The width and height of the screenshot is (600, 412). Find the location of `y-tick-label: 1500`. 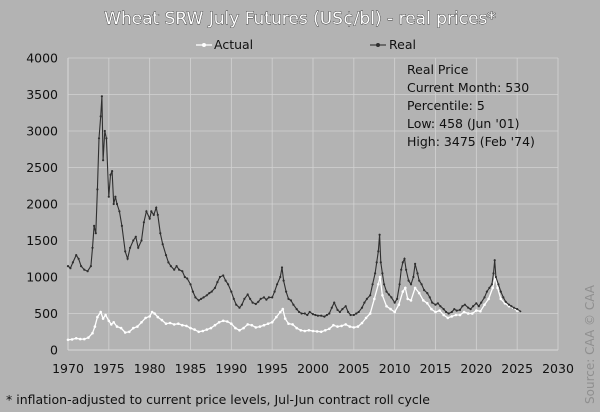

y-tick-label: 1500 is located at coordinates (42, 240).